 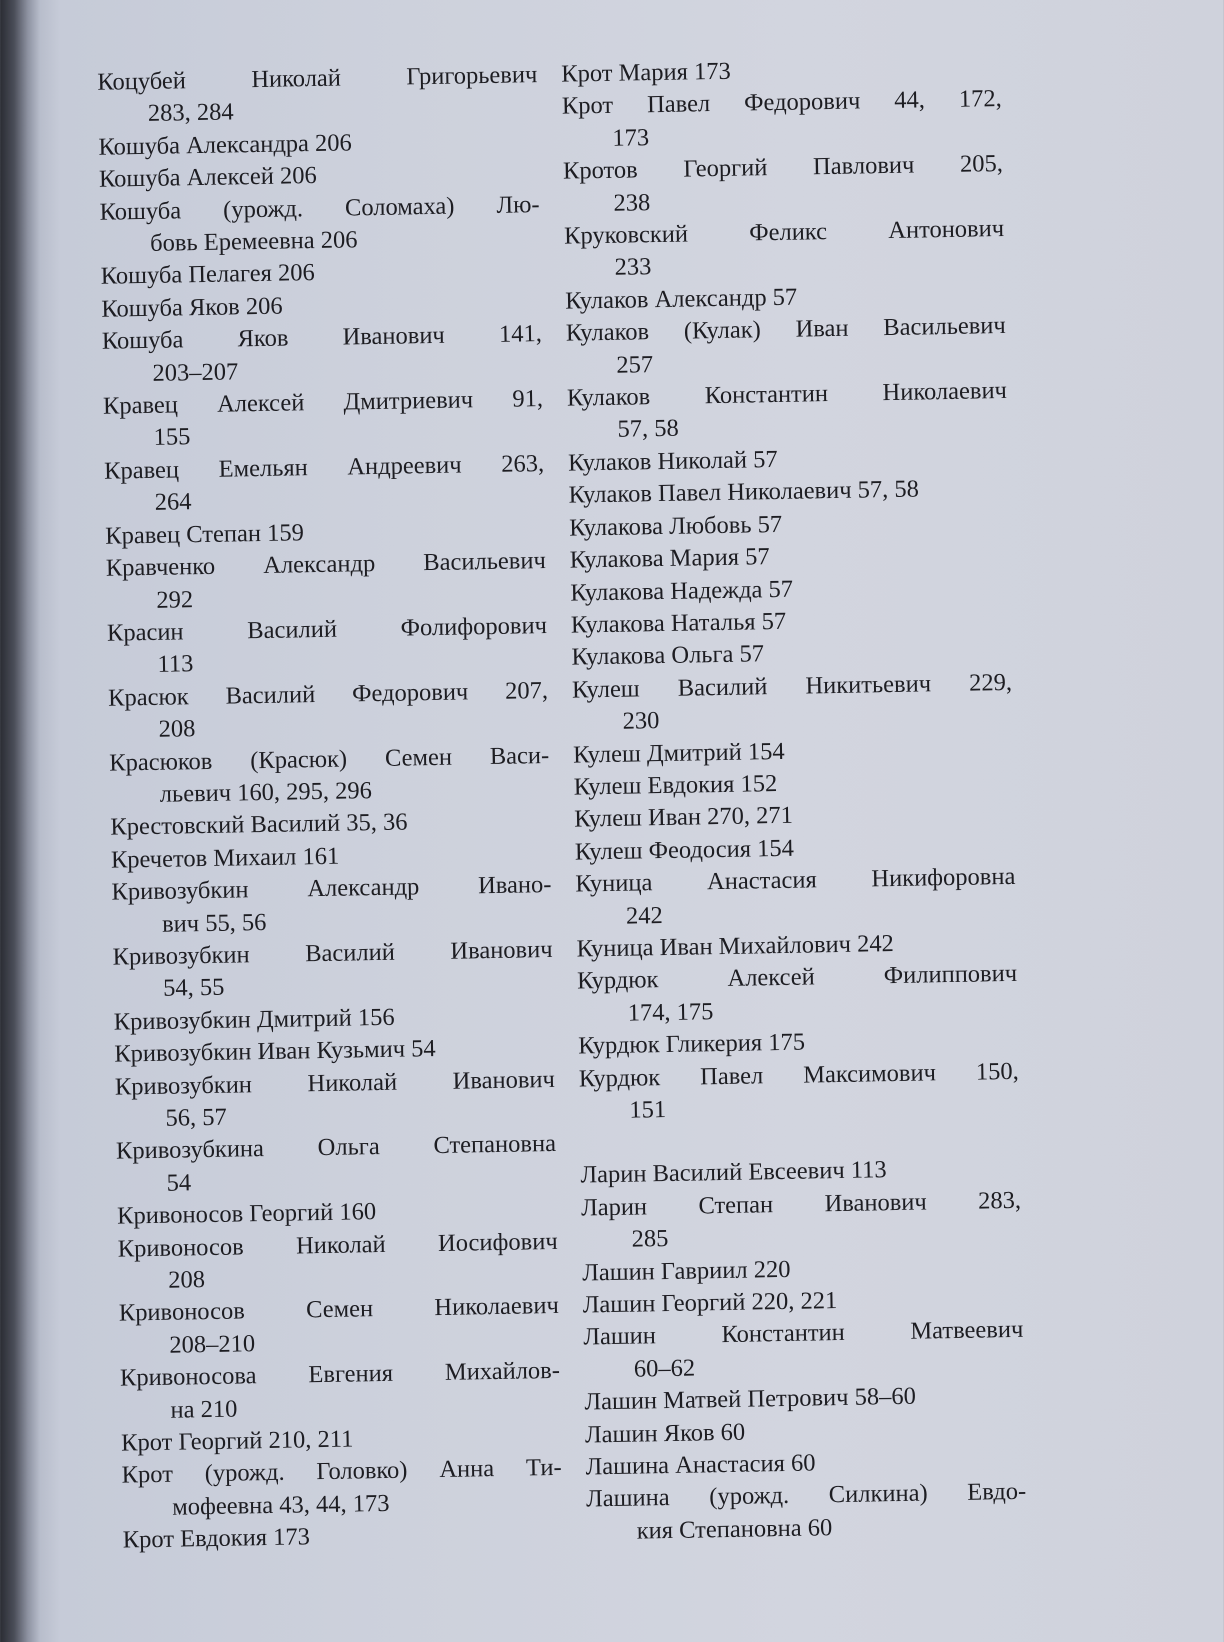 What do you see at coordinates (782, 119) in the screenshot?
I see `index-entry: Крот Павел Федорович 44, 172, 173` at bounding box center [782, 119].